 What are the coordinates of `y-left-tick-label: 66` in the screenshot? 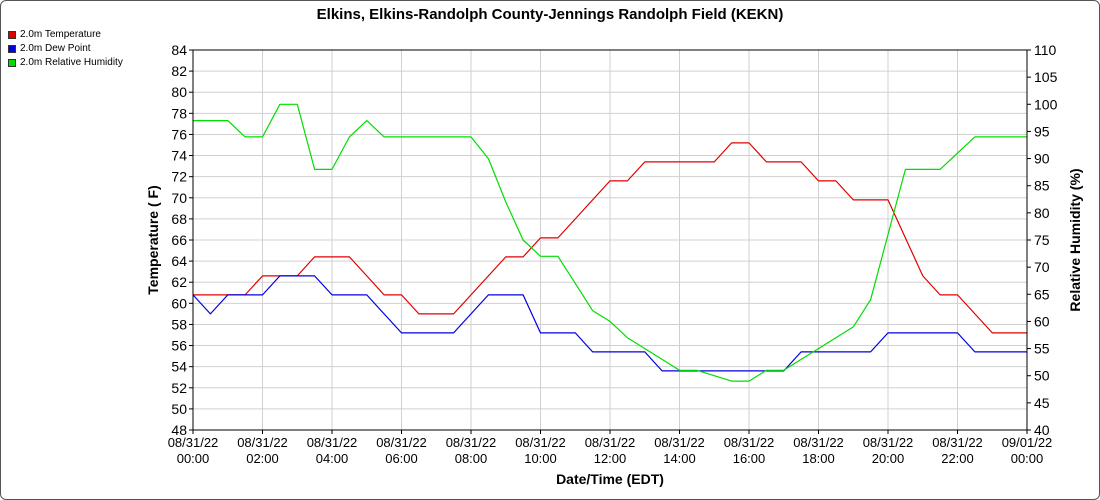 It's located at (179, 240).